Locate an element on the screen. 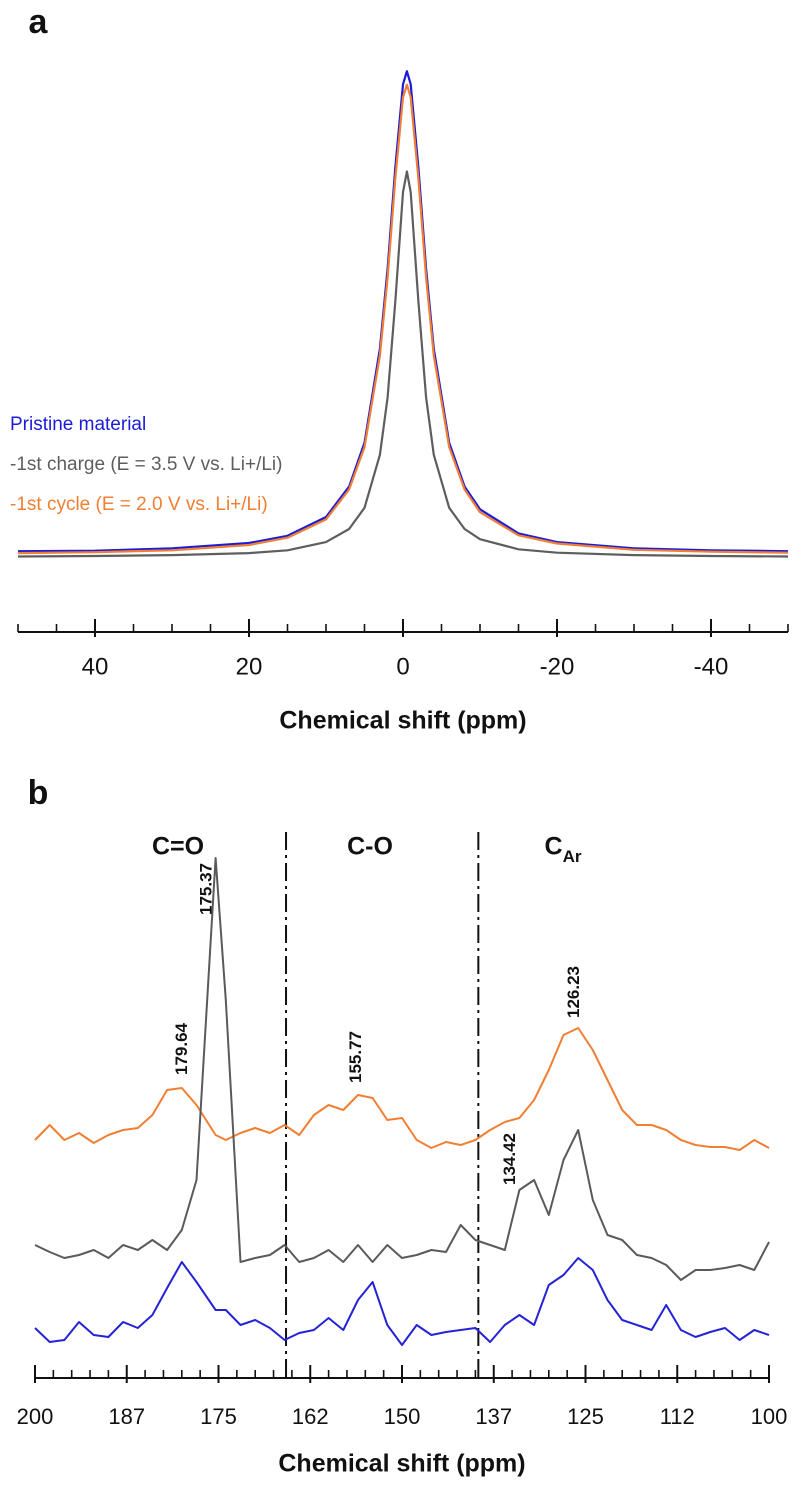 The image size is (801, 1486). legend-entry: Pristine material is located at coordinates (78, 424).